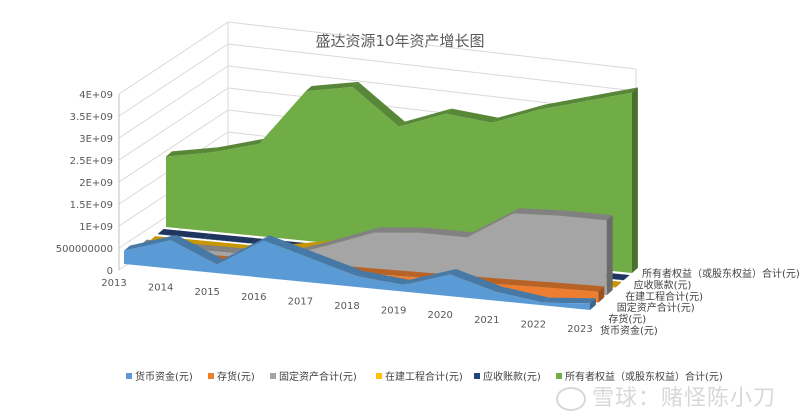  I want to click on legend-item: 货币资金(元), so click(159, 376).